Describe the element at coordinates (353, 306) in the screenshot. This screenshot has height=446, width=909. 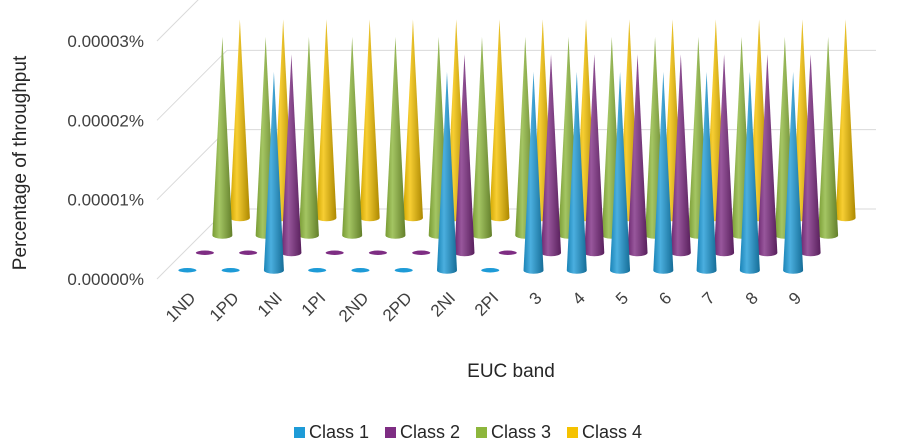
I see `x-tick-label: 2ND` at that location.